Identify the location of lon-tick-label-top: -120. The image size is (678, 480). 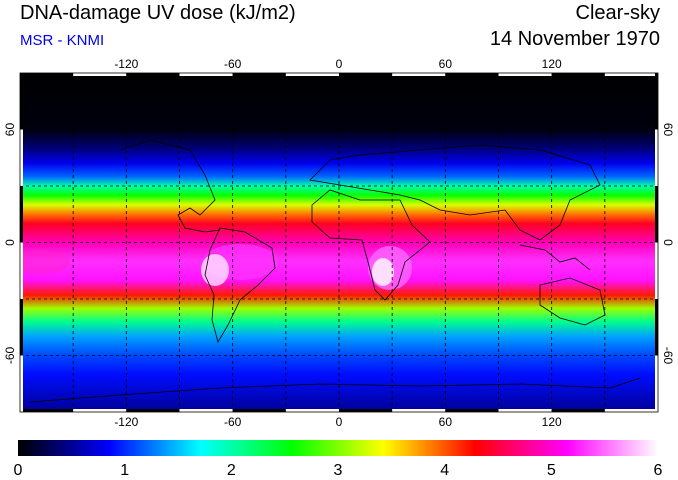
(126, 64).